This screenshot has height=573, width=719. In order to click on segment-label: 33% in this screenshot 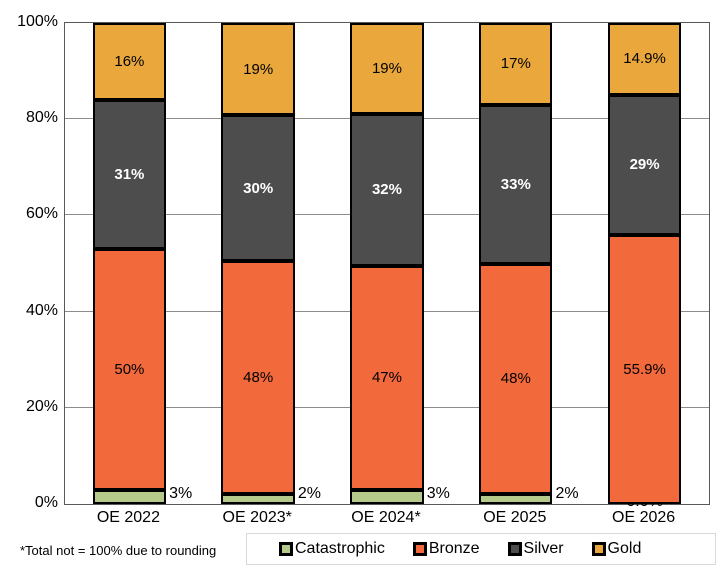, I will do `click(515, 184)`.